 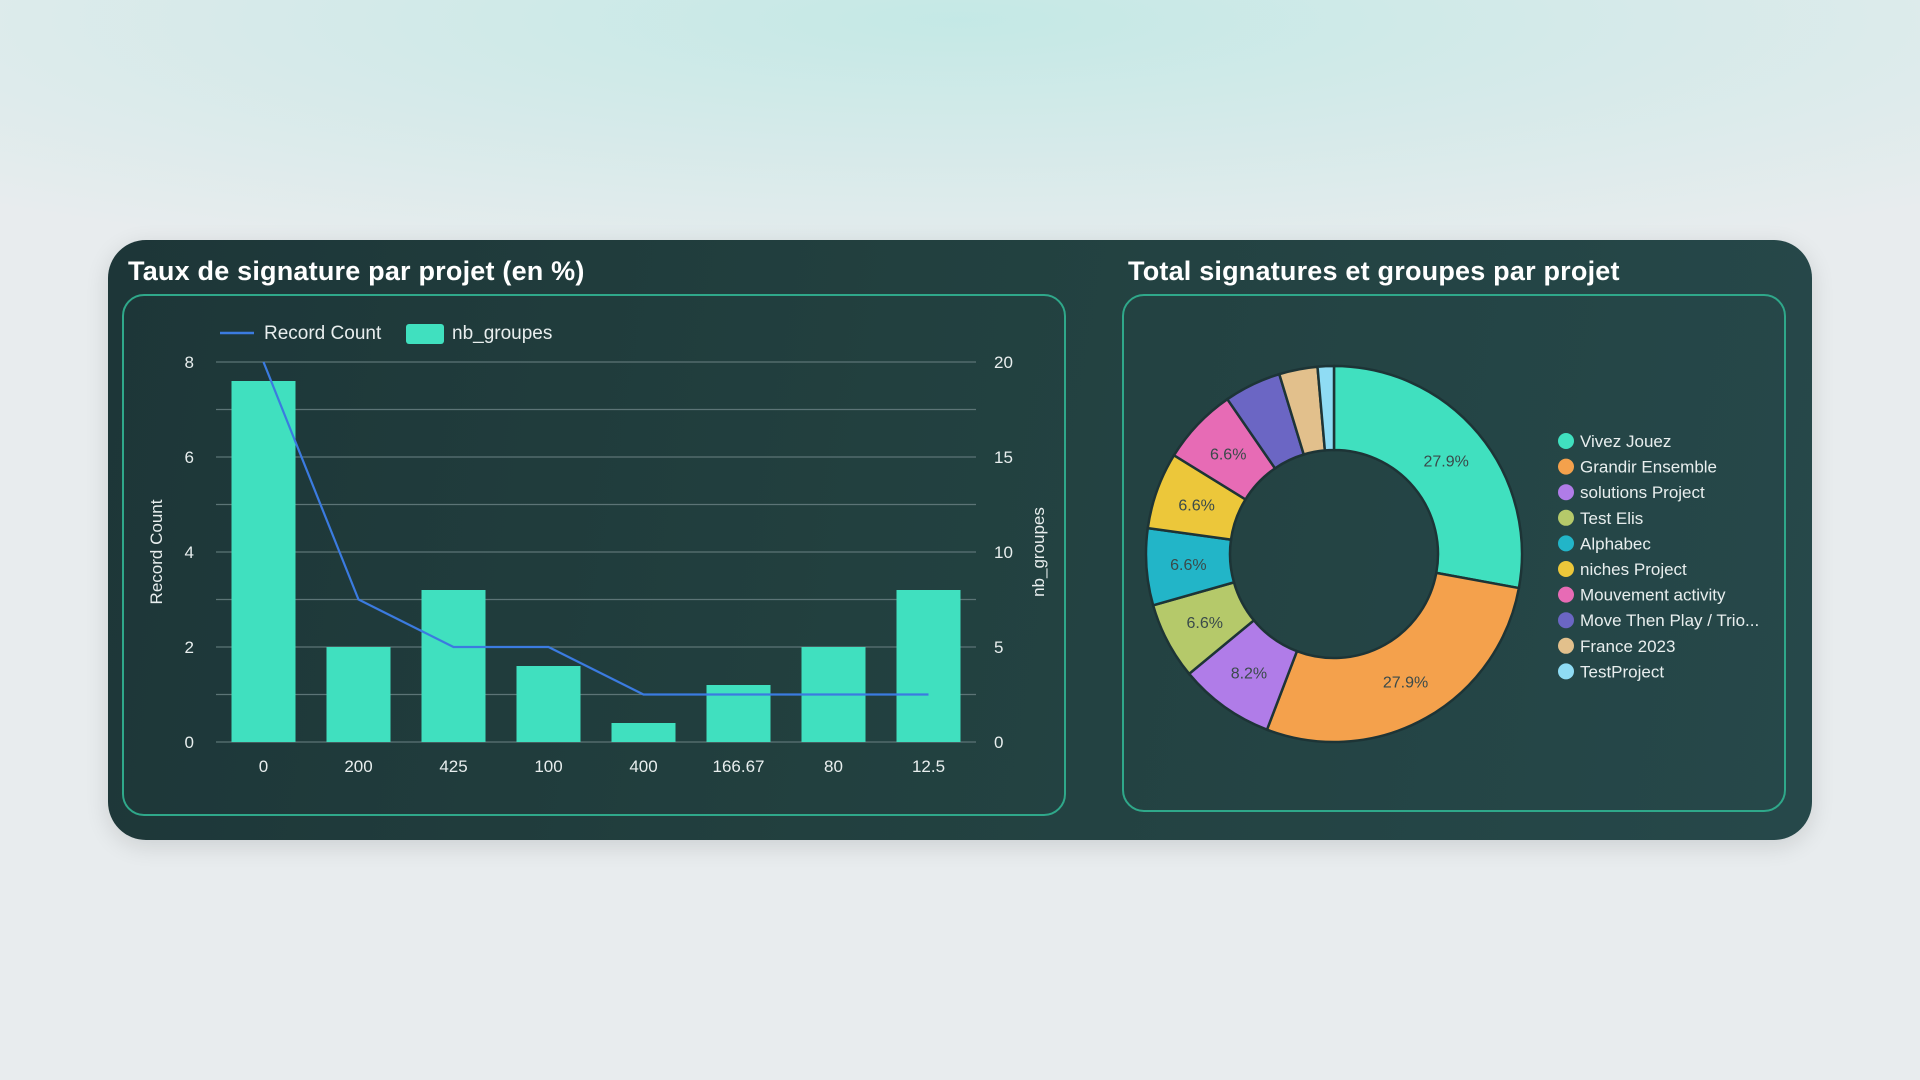 What do you see at coordinates (1615, 543) in the screenshot?
I see `legend-label: Alphabec` at bounding box center [1615, 543].